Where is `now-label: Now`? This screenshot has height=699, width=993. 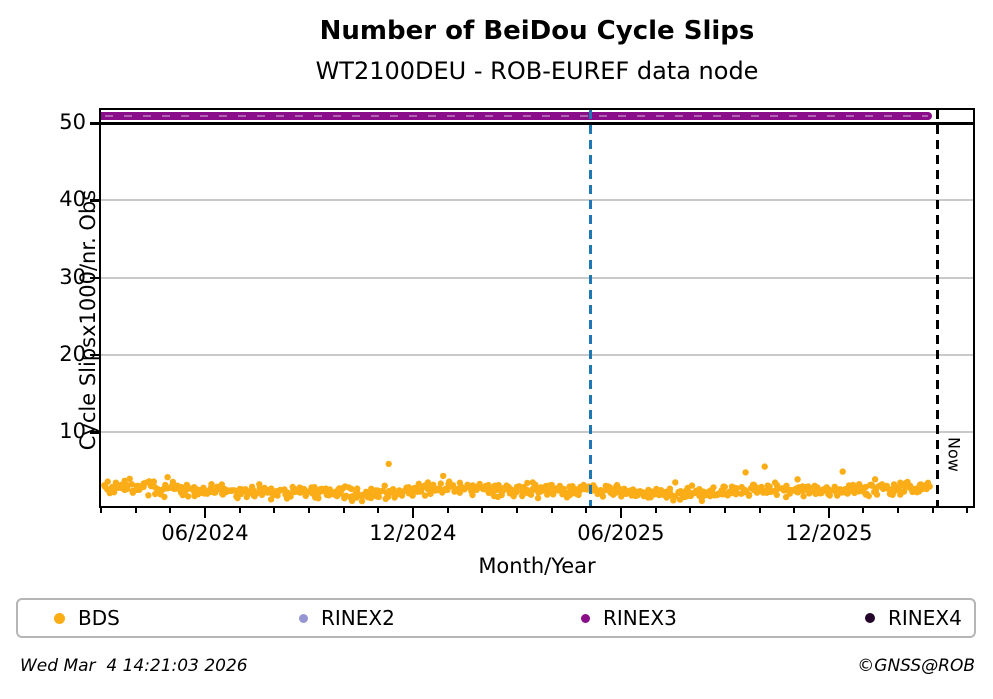 now-label: Now is located at coordinates (954, 454).